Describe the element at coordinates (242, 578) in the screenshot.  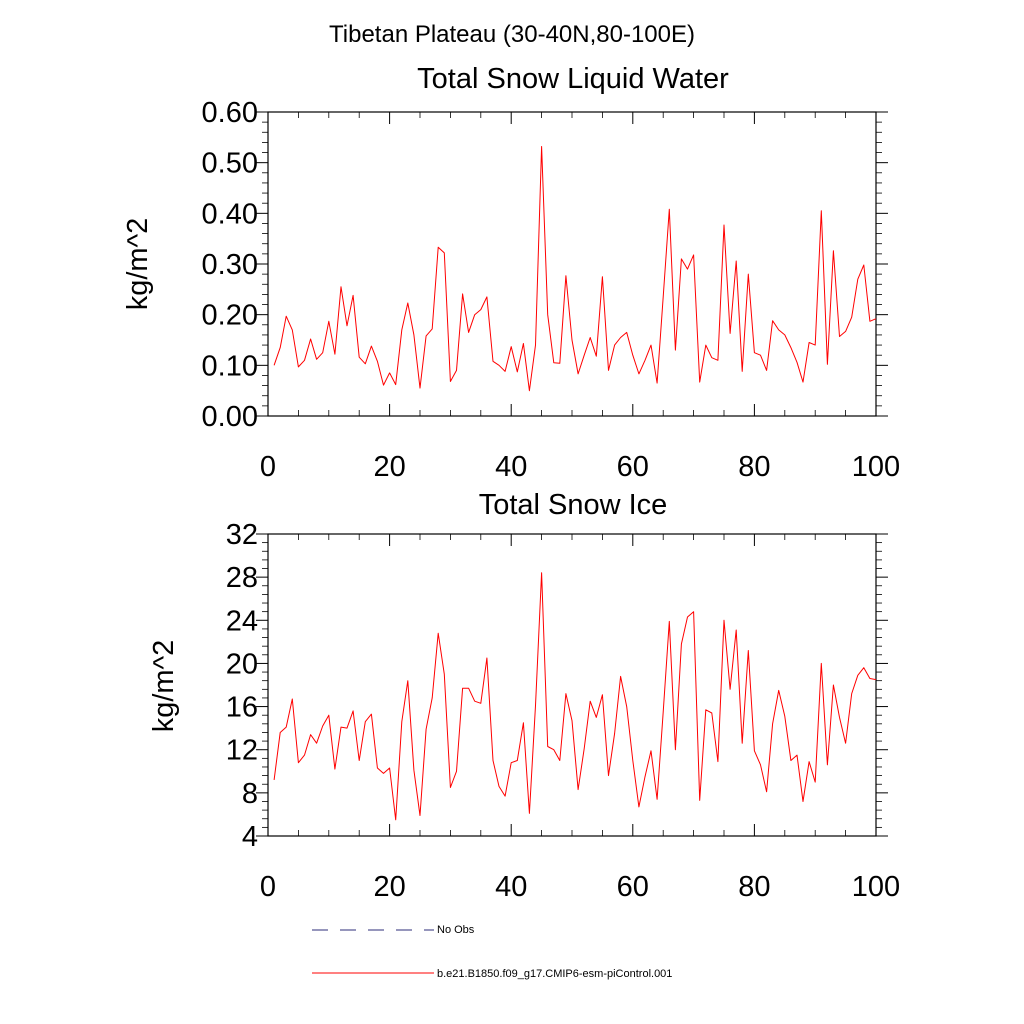
I see `y-tick-label: 28` at that location.